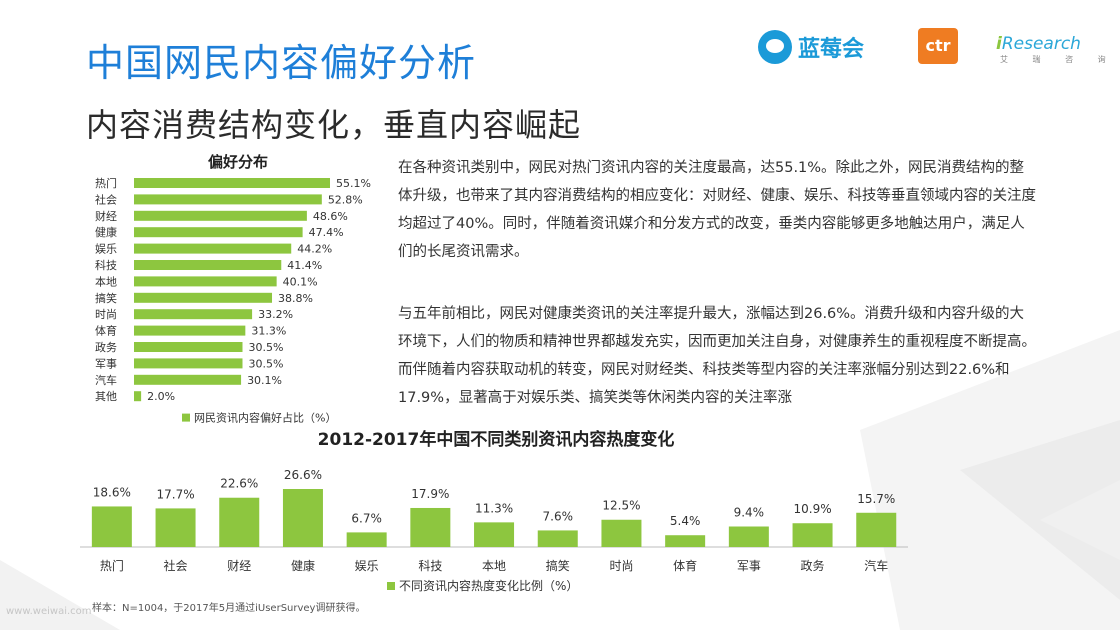  What do you see at coordinates (176, 565) in the screenshot?
I see `vchart-category-label: 社会` at bounding box center [176, 565].